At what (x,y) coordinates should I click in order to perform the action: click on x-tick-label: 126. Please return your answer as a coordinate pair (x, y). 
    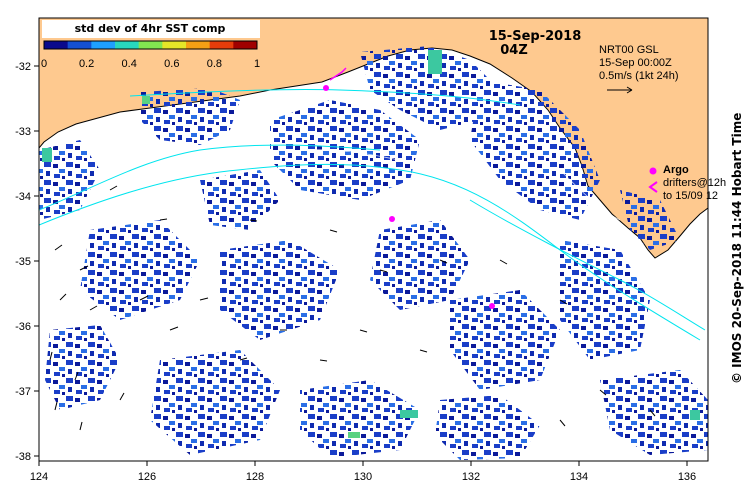
    Looking at the image, I should click on (147, 477).